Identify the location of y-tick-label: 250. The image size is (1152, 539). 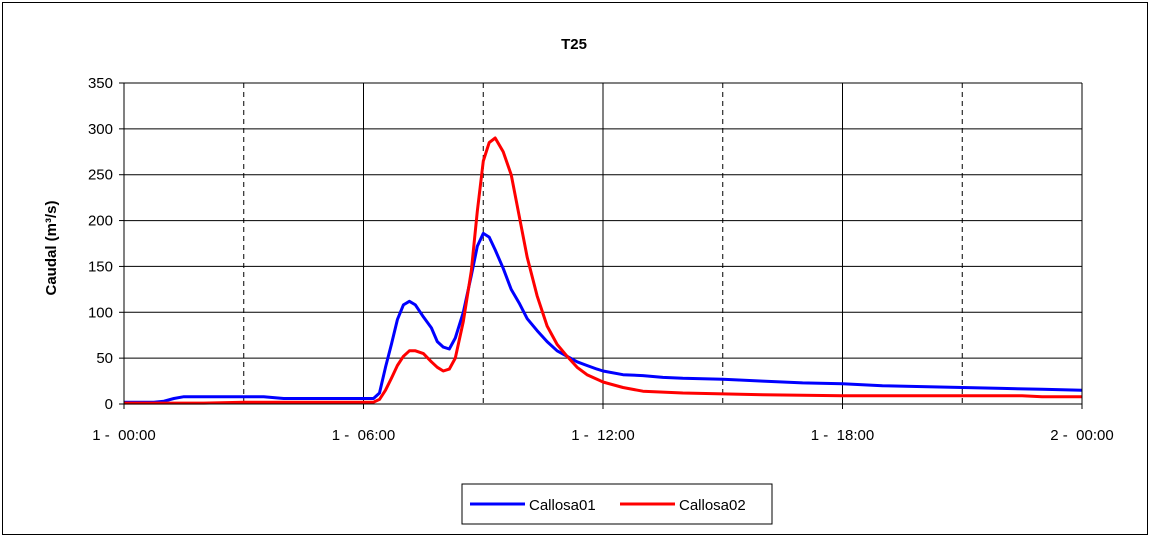
(100, 175).